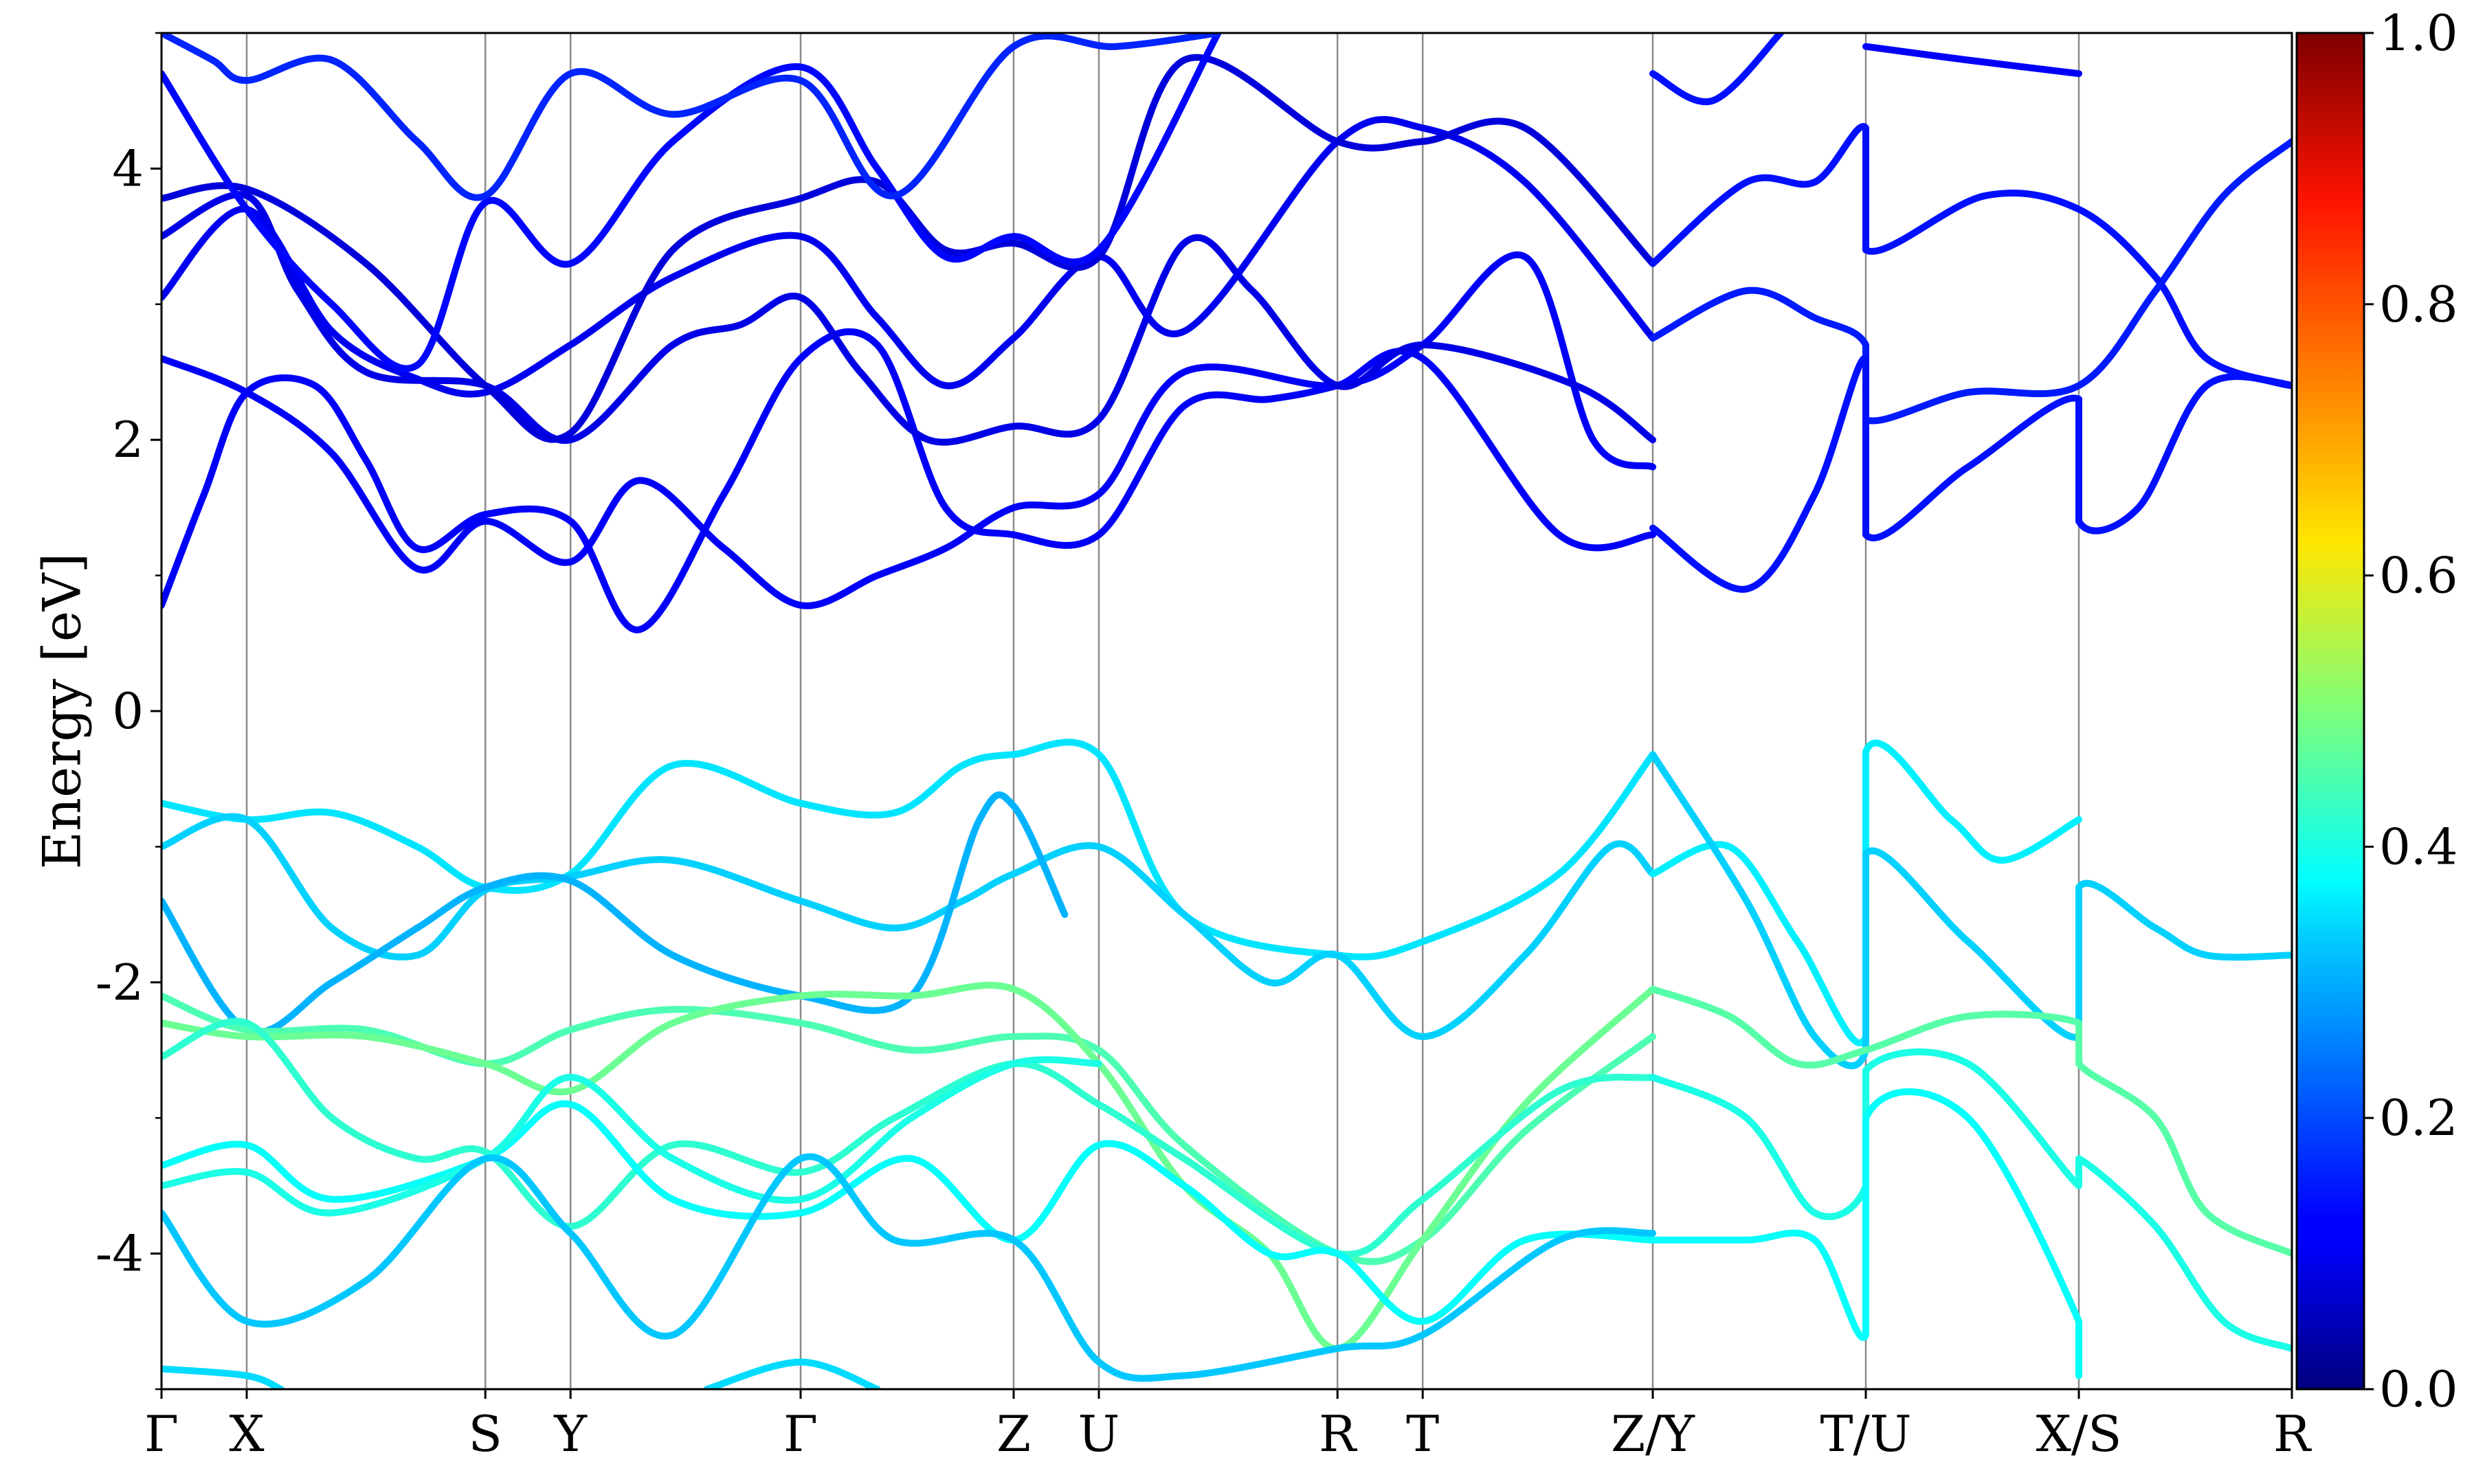 This screenshot has width=2474, height=1484. I want to click on x-tick-label: S, so click(485, 1434).